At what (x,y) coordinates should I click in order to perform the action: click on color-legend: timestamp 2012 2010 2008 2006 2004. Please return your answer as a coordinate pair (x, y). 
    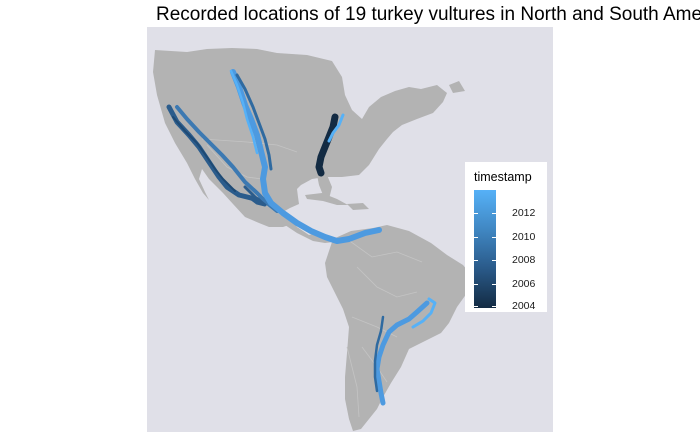
    Looking at the image, I should click on (506, 237).